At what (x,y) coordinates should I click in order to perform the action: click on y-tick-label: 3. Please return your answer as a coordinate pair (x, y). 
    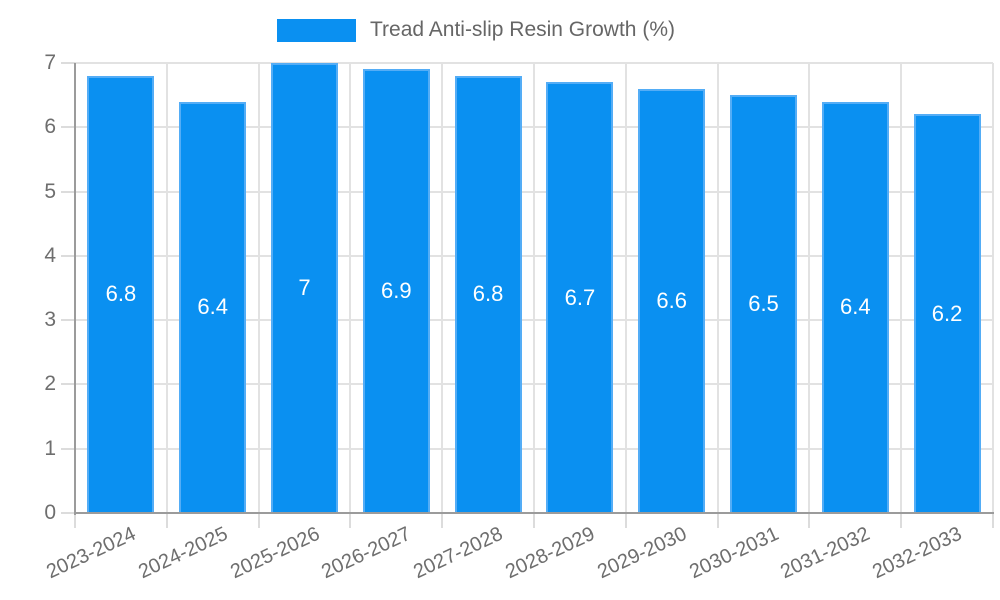
    Looking at the image, I should click on (50, 320).